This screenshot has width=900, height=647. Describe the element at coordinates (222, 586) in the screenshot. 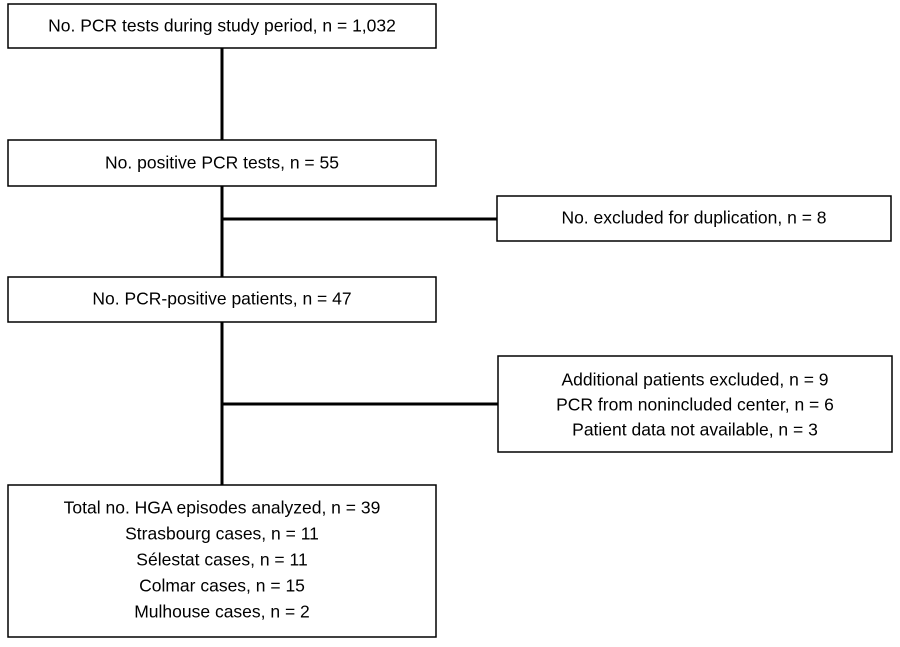

I see `box-text: Colmar cases, n = 15` at that location.